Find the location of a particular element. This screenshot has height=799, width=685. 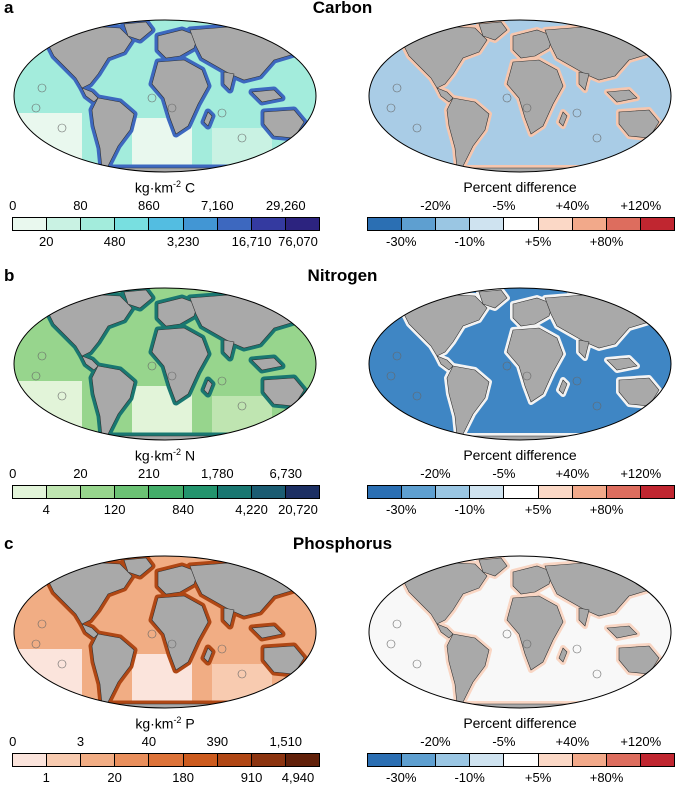

panel-letter: b is located at coordinates (9, 275).